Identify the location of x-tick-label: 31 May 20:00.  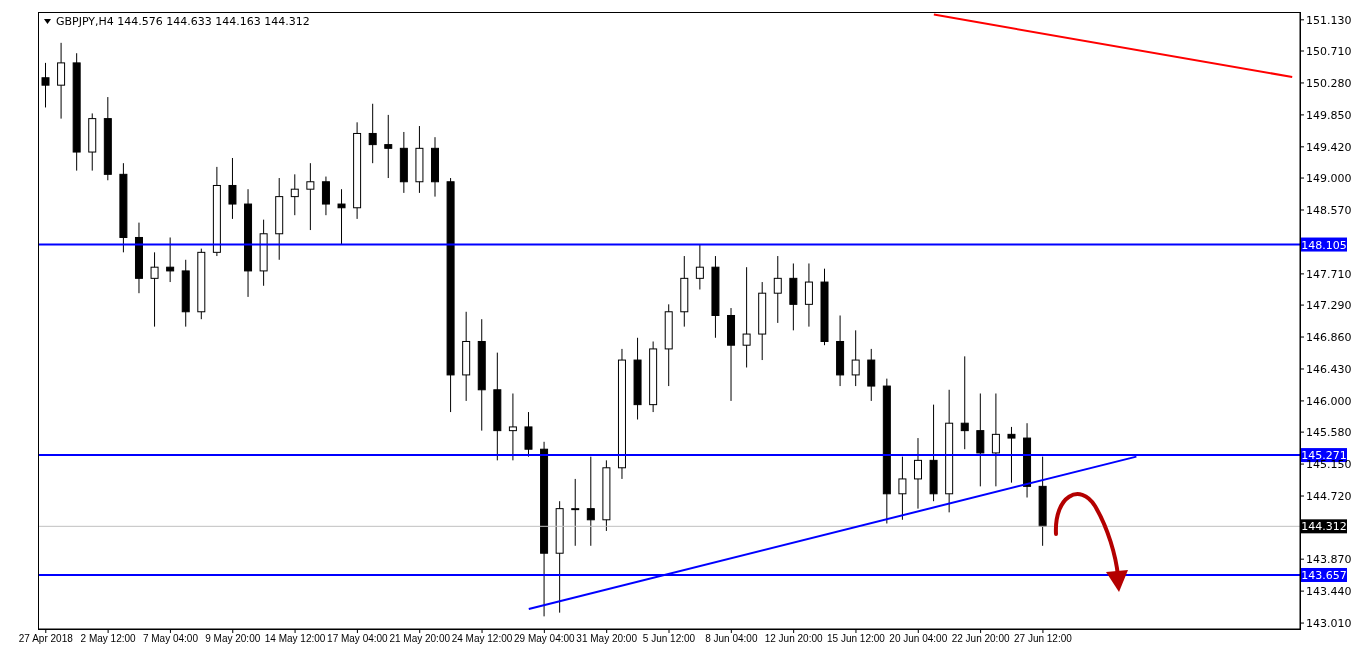
(607, 639).